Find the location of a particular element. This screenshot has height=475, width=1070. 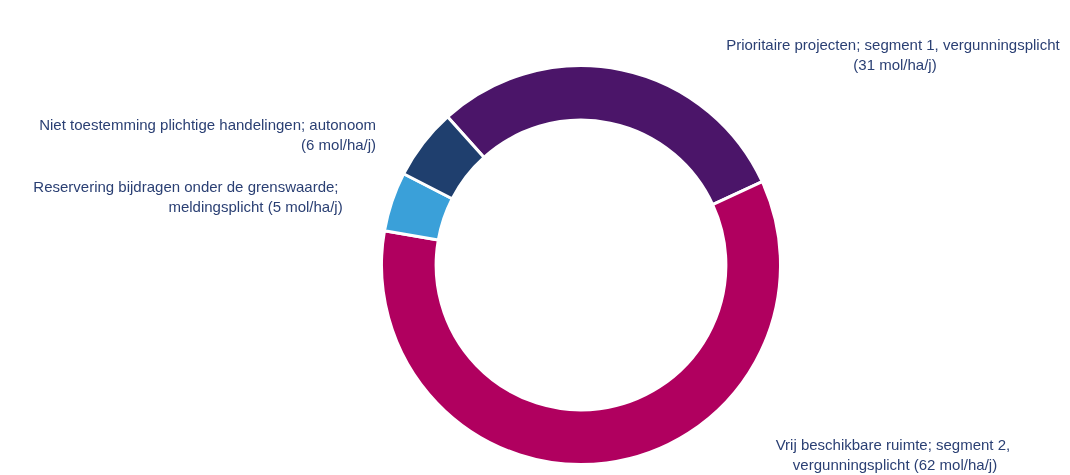

slice-label: Reservering bijdragen onder de grenswaarde; meldingsplicht (5 mol/ha/j) is located at coordinates (188, 197).